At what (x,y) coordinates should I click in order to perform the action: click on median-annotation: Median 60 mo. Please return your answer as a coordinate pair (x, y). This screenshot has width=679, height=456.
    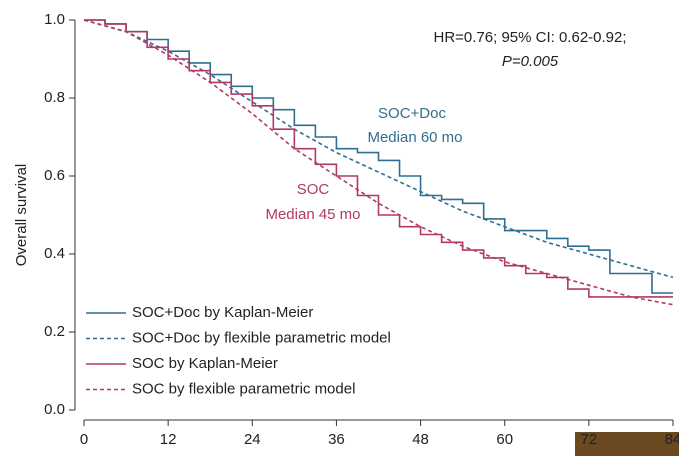
    Looking at the image, I should click on (414, 137).